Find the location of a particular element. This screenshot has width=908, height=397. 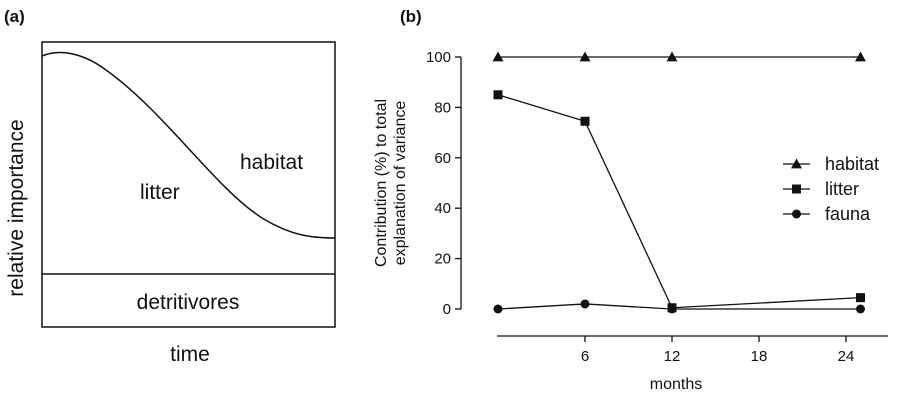

legend: habitat litter fauna is located at coordinates (831, 189).